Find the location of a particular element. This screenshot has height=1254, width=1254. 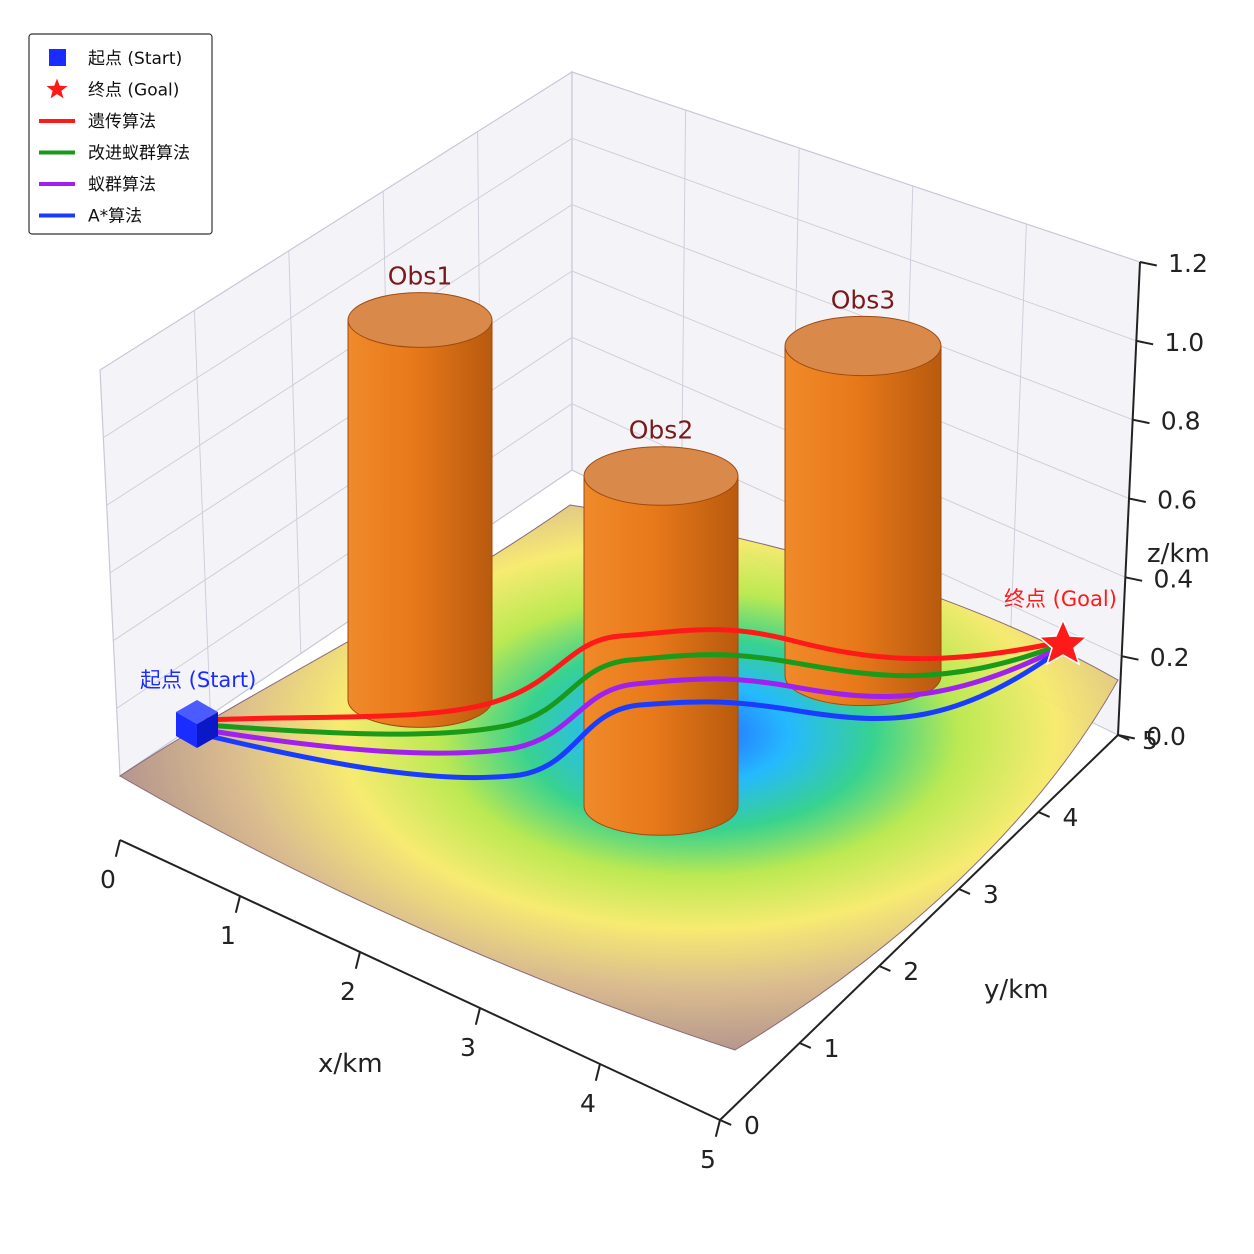

z-tick-label: 0.4 is located at coordinates (1173, 578).